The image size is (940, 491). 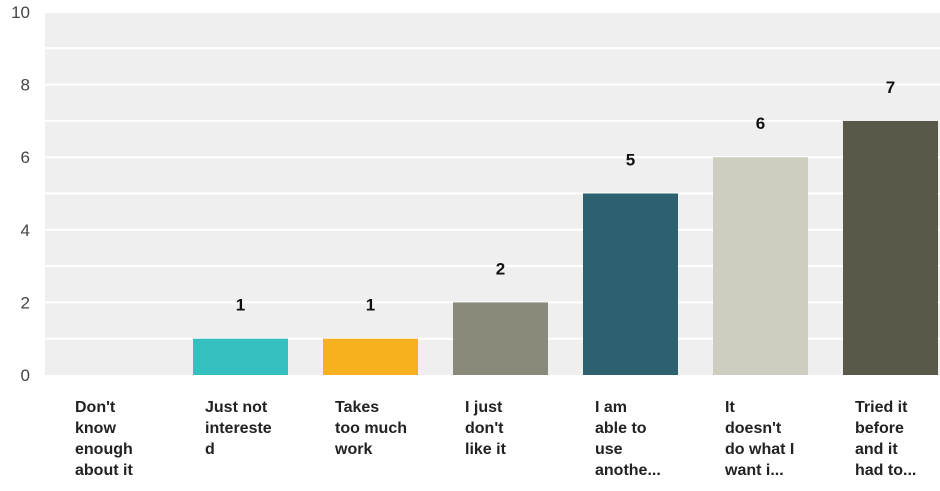 I want to click on x-category-label-line: use, so click(x=609, y=449).